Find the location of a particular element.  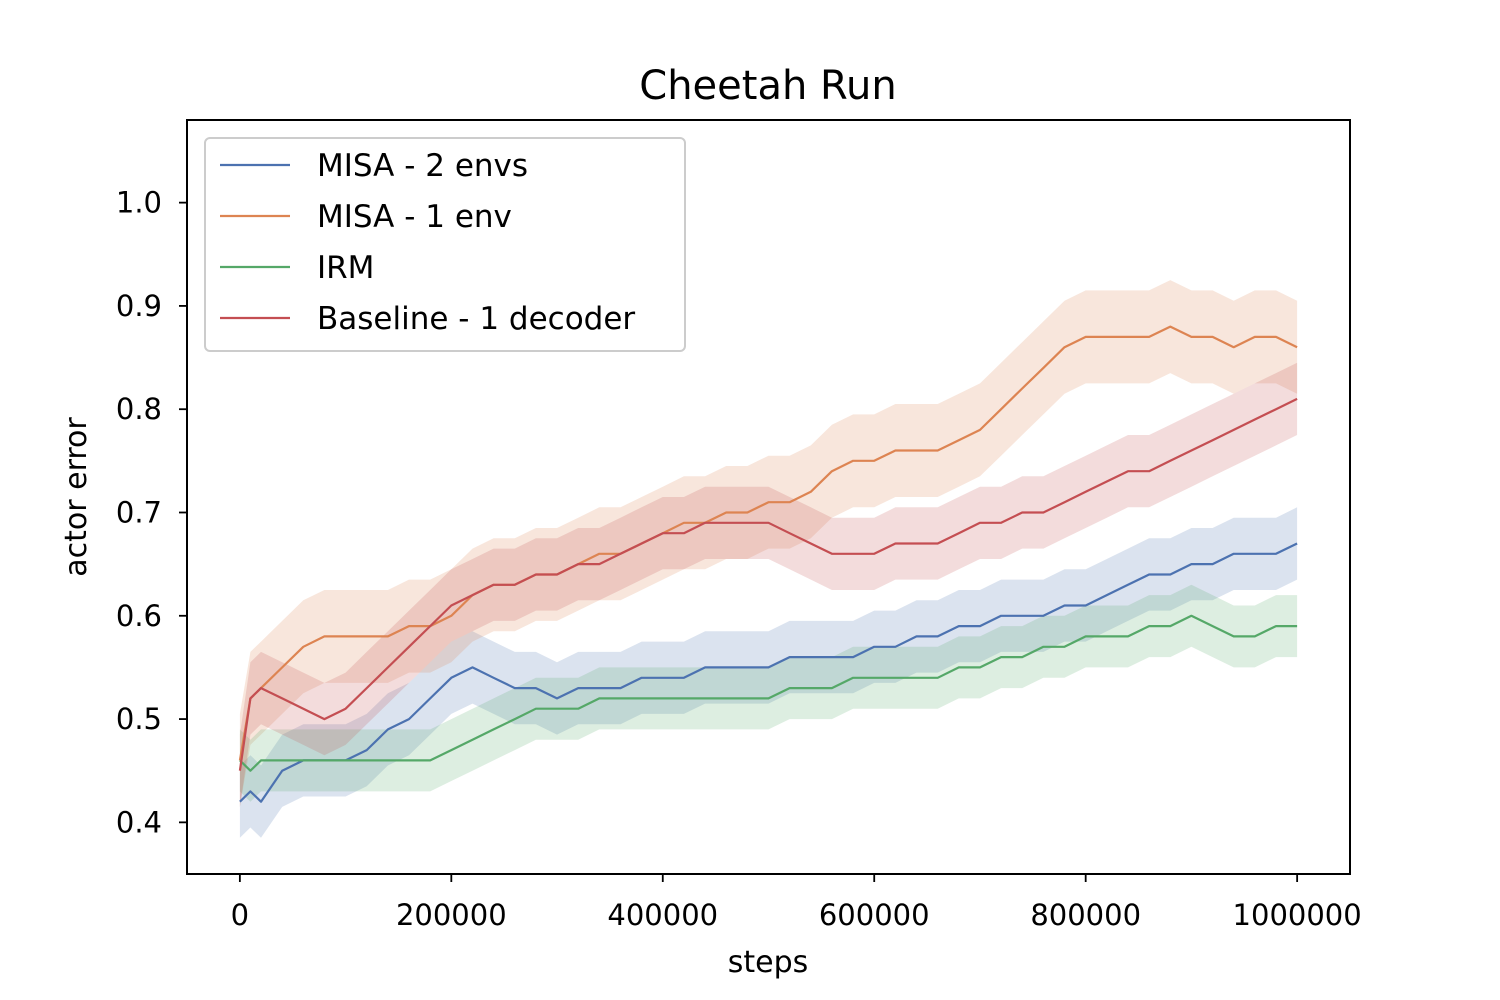

x-tick-label: 0 is located at coordinates (240, 915).